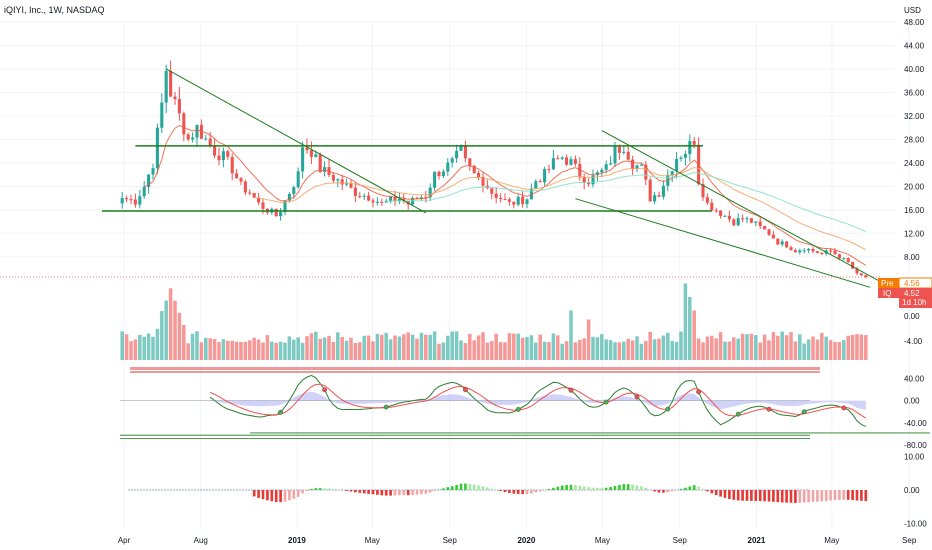 This screenshot has width=932, height=550. I want to click on time-tick-label: 2021, so click(757, 540).